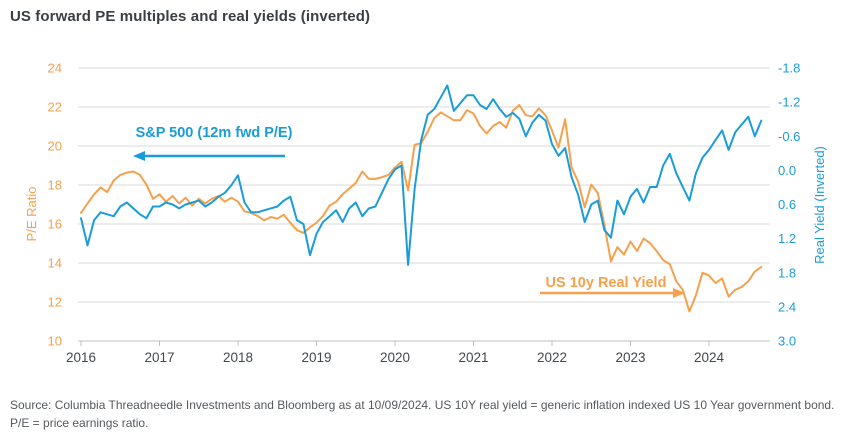 Image resolution: width=853 pixels, height=446 pixels. Describe the element at coordinates (139, 156) in the screenshot. I see `arrow-left-icon` at that location.